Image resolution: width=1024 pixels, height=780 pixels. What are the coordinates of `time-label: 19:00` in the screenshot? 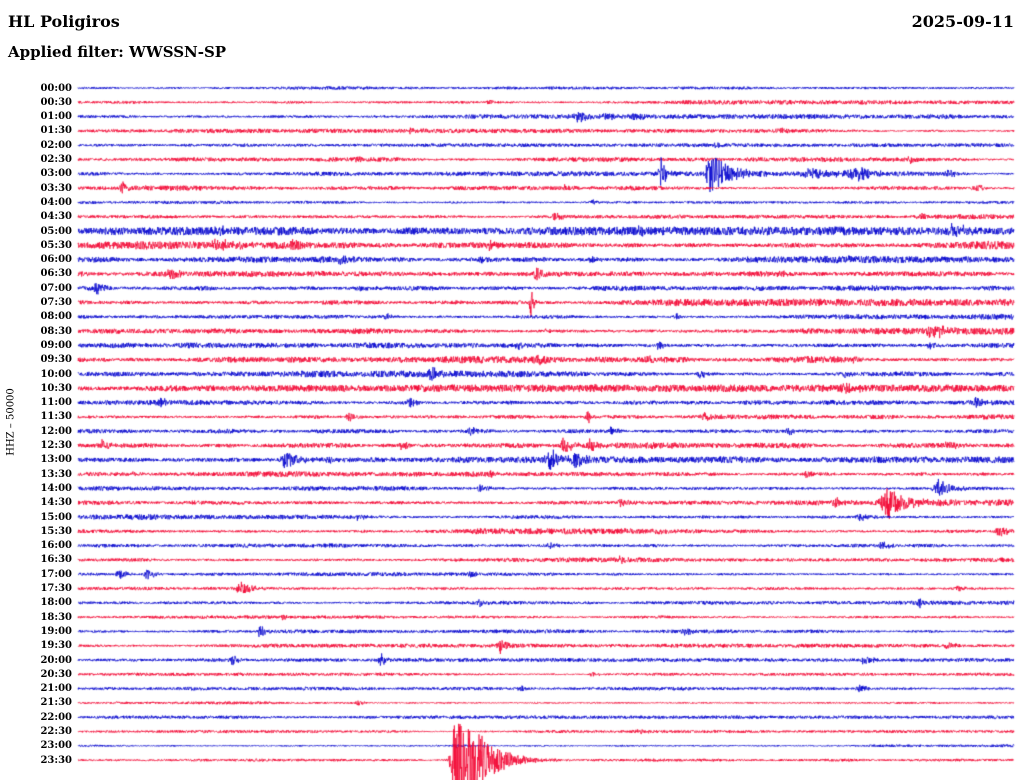 It's located at (56, 631).